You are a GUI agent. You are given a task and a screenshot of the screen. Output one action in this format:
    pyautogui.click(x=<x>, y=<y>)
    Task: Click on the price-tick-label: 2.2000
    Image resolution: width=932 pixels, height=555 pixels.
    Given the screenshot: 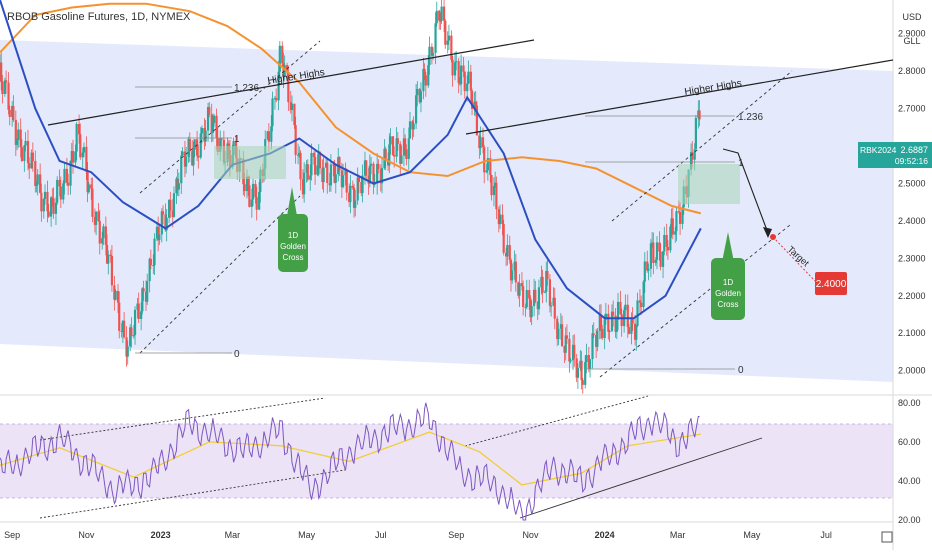 What is the action you would take?
    pyautogui.click(x=912, y=296)
    